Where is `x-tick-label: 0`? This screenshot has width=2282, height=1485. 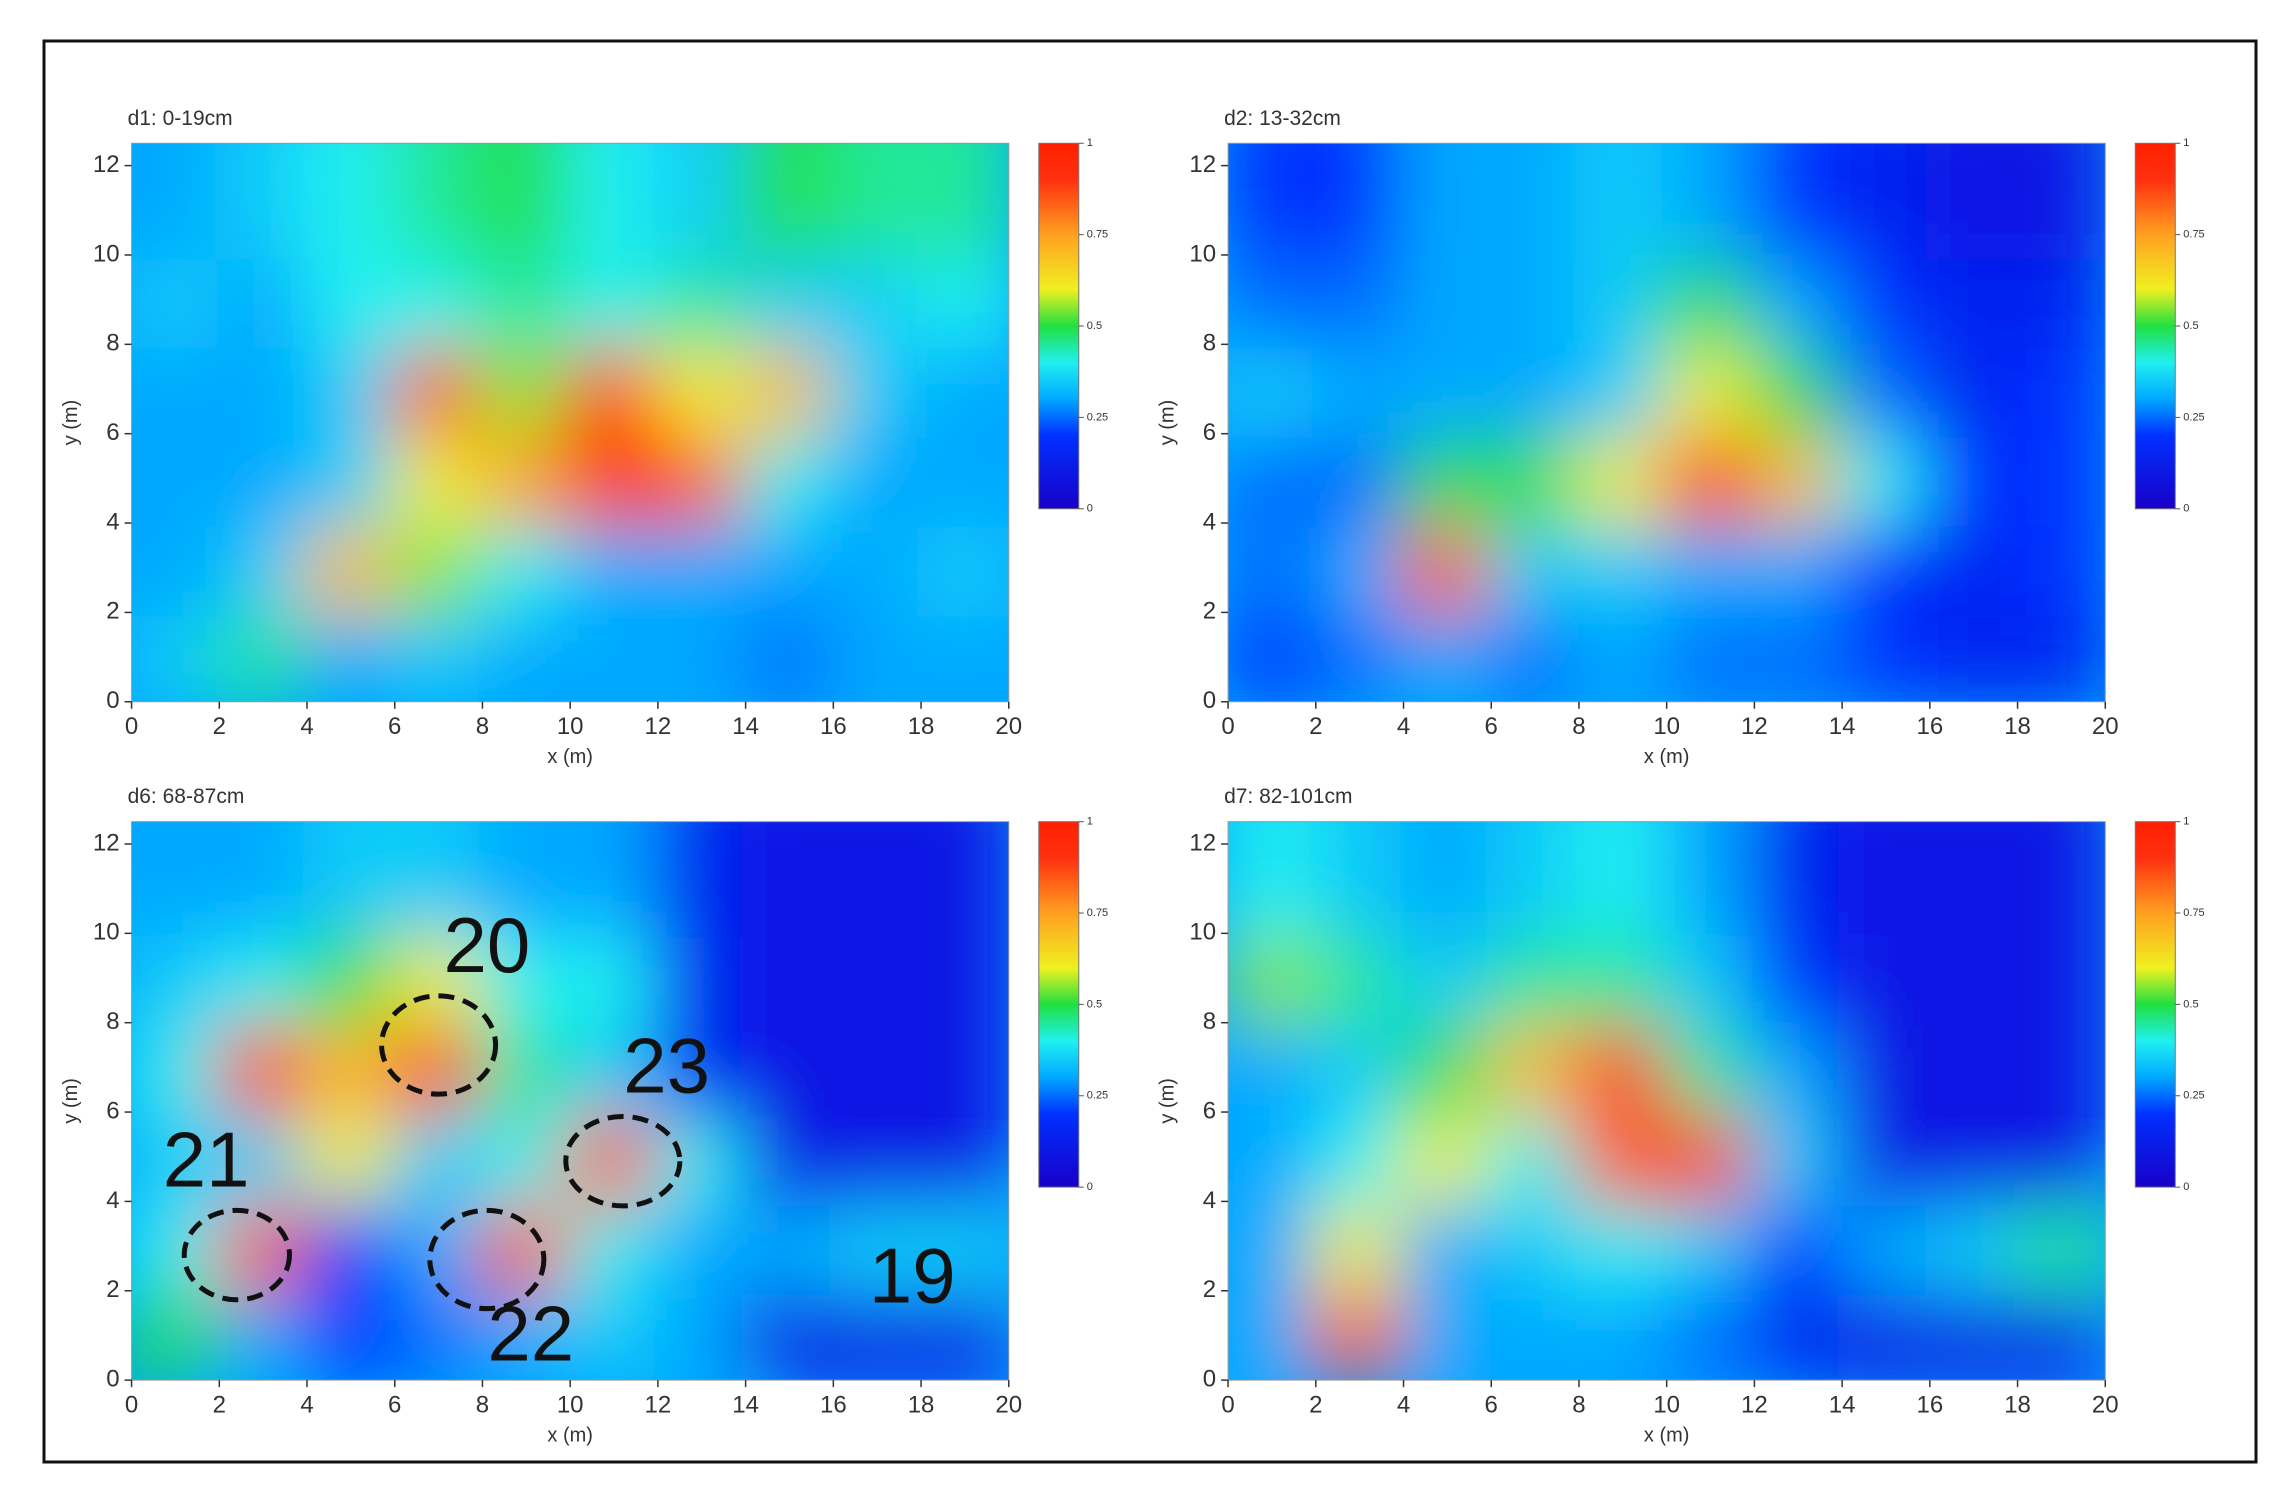 x-tick-label: 0 is located at coordinates (1227, 1404).